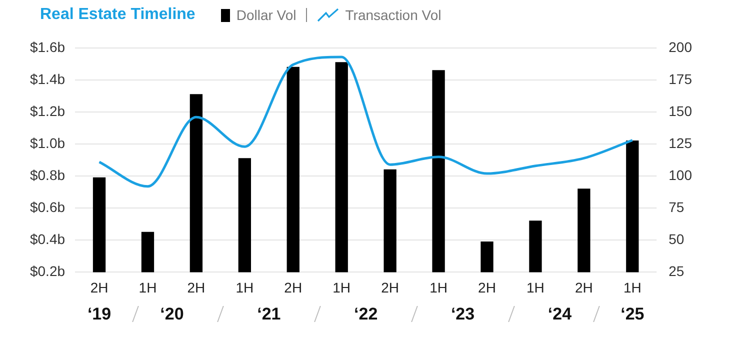 The image size is (744, 339). What do you see at coordinates (269, 314) in the screenshot?
I see `text: ‘21` at bounding box center [269, 314].